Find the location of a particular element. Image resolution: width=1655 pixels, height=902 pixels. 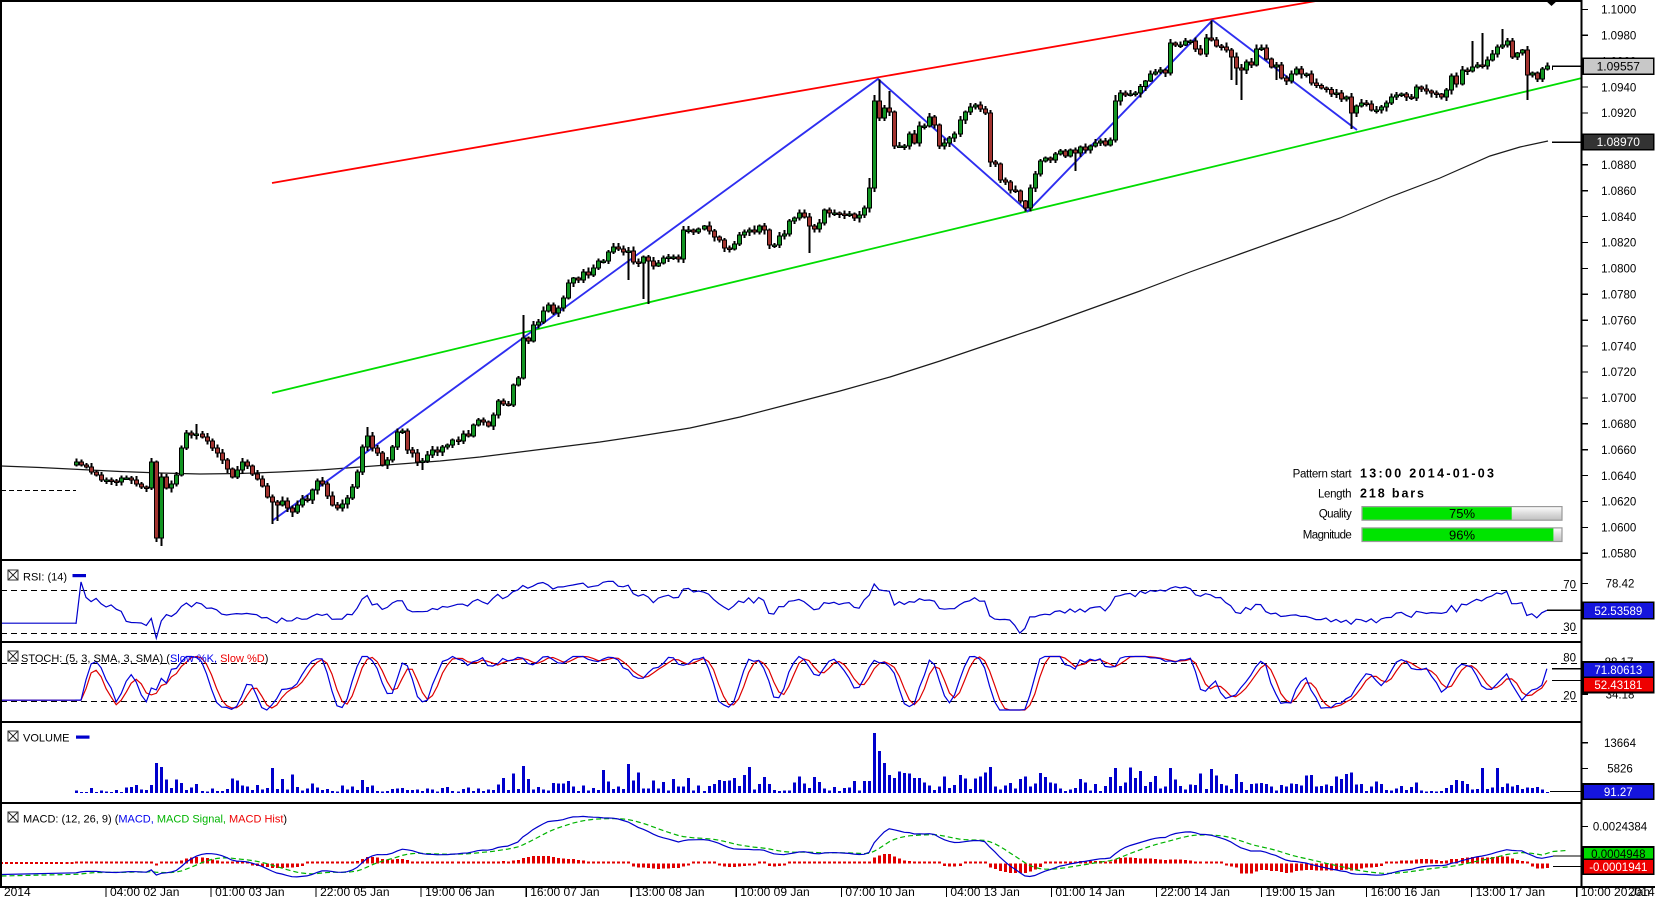

svg-text: 91.27 is located at coordinates (1618, 793).